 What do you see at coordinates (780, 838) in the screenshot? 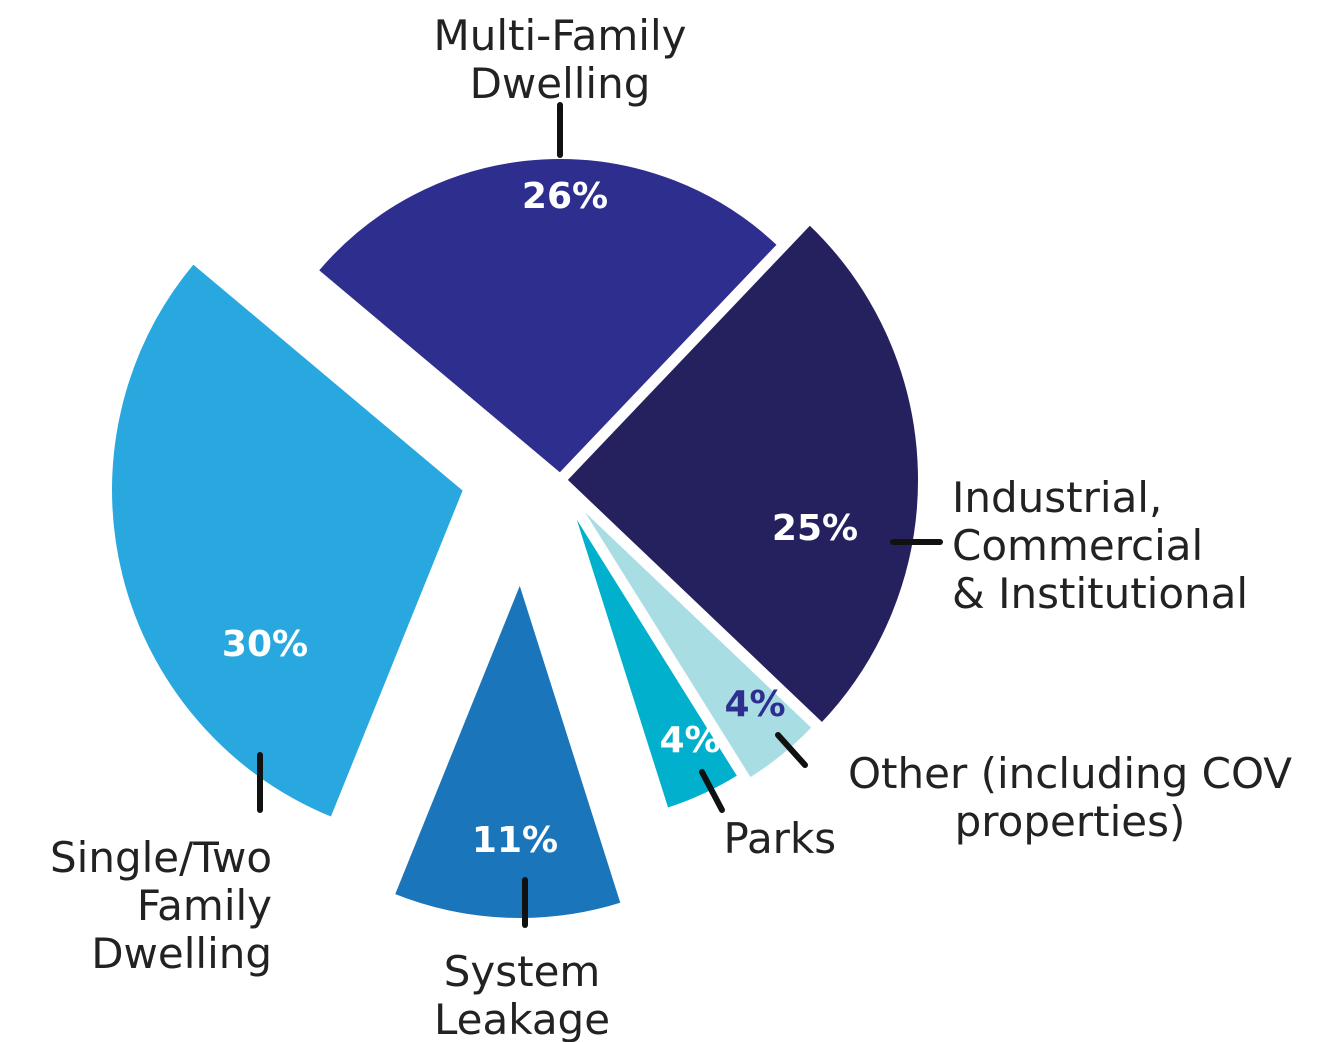
I see `category-label: Parks` at bounding box center [780, 838].